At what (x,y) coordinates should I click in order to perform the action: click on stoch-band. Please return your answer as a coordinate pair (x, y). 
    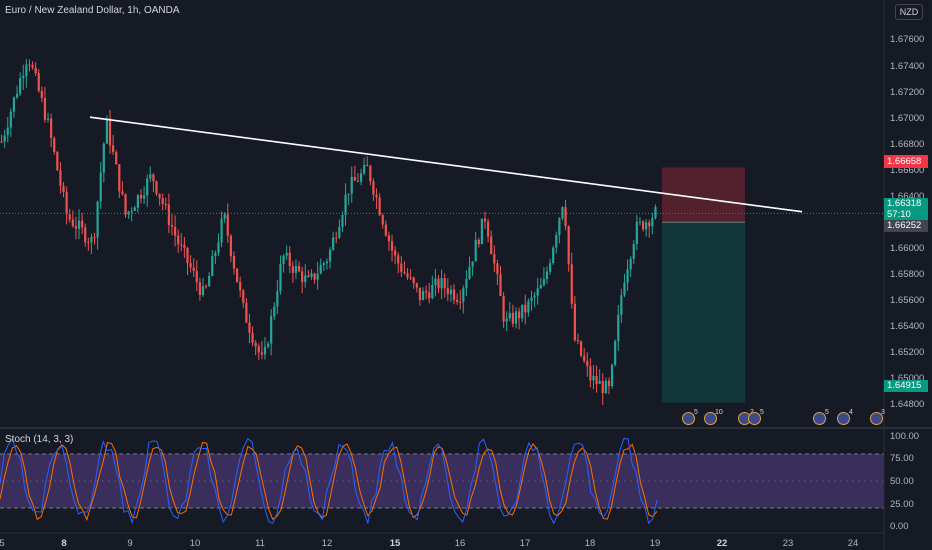
    Looking at the image, I should click on (442, 481).